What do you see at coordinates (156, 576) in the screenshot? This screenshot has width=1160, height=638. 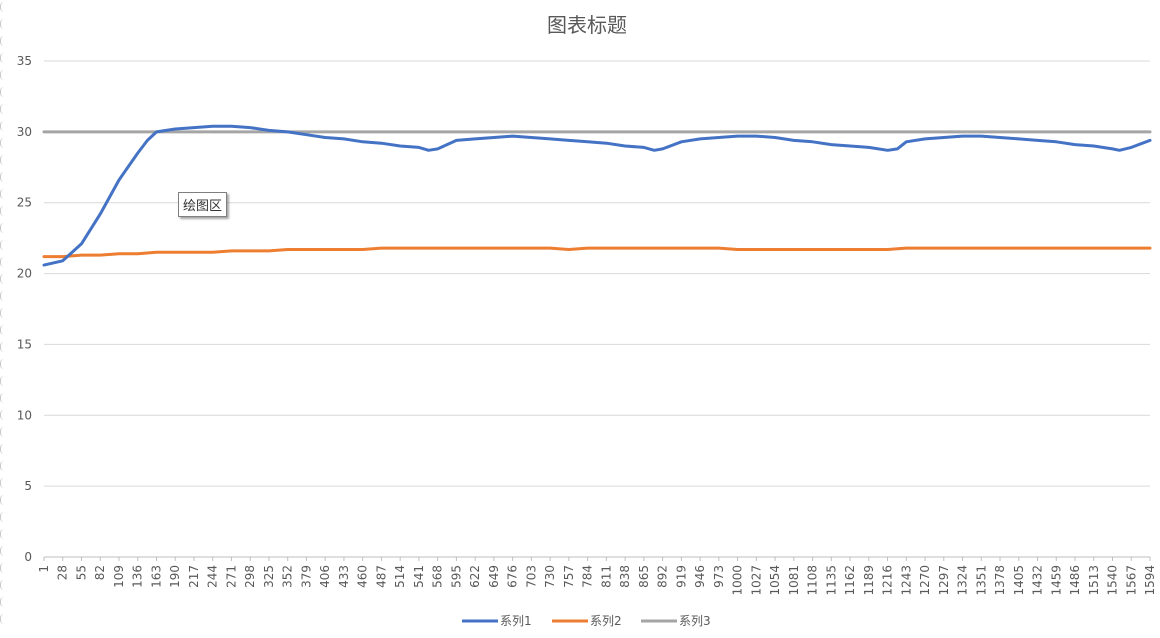 I see `x-tick-label: 163` at bounding box center [156, 576].